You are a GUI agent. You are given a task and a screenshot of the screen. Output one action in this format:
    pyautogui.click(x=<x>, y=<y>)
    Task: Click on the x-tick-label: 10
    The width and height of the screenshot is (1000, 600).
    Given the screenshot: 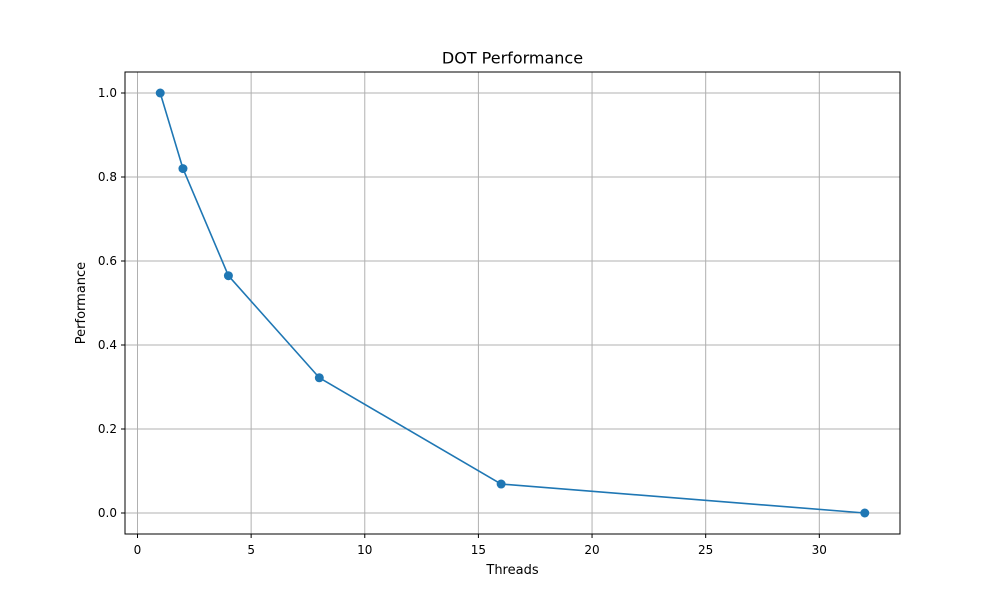 What is the action you would take?
    pyautogui.click(x=364, y=550)
    